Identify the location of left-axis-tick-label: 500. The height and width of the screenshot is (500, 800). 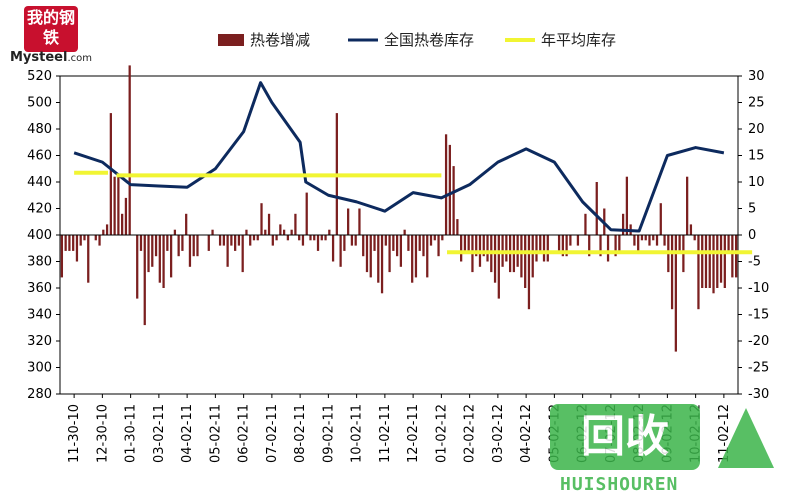
(39, 103).